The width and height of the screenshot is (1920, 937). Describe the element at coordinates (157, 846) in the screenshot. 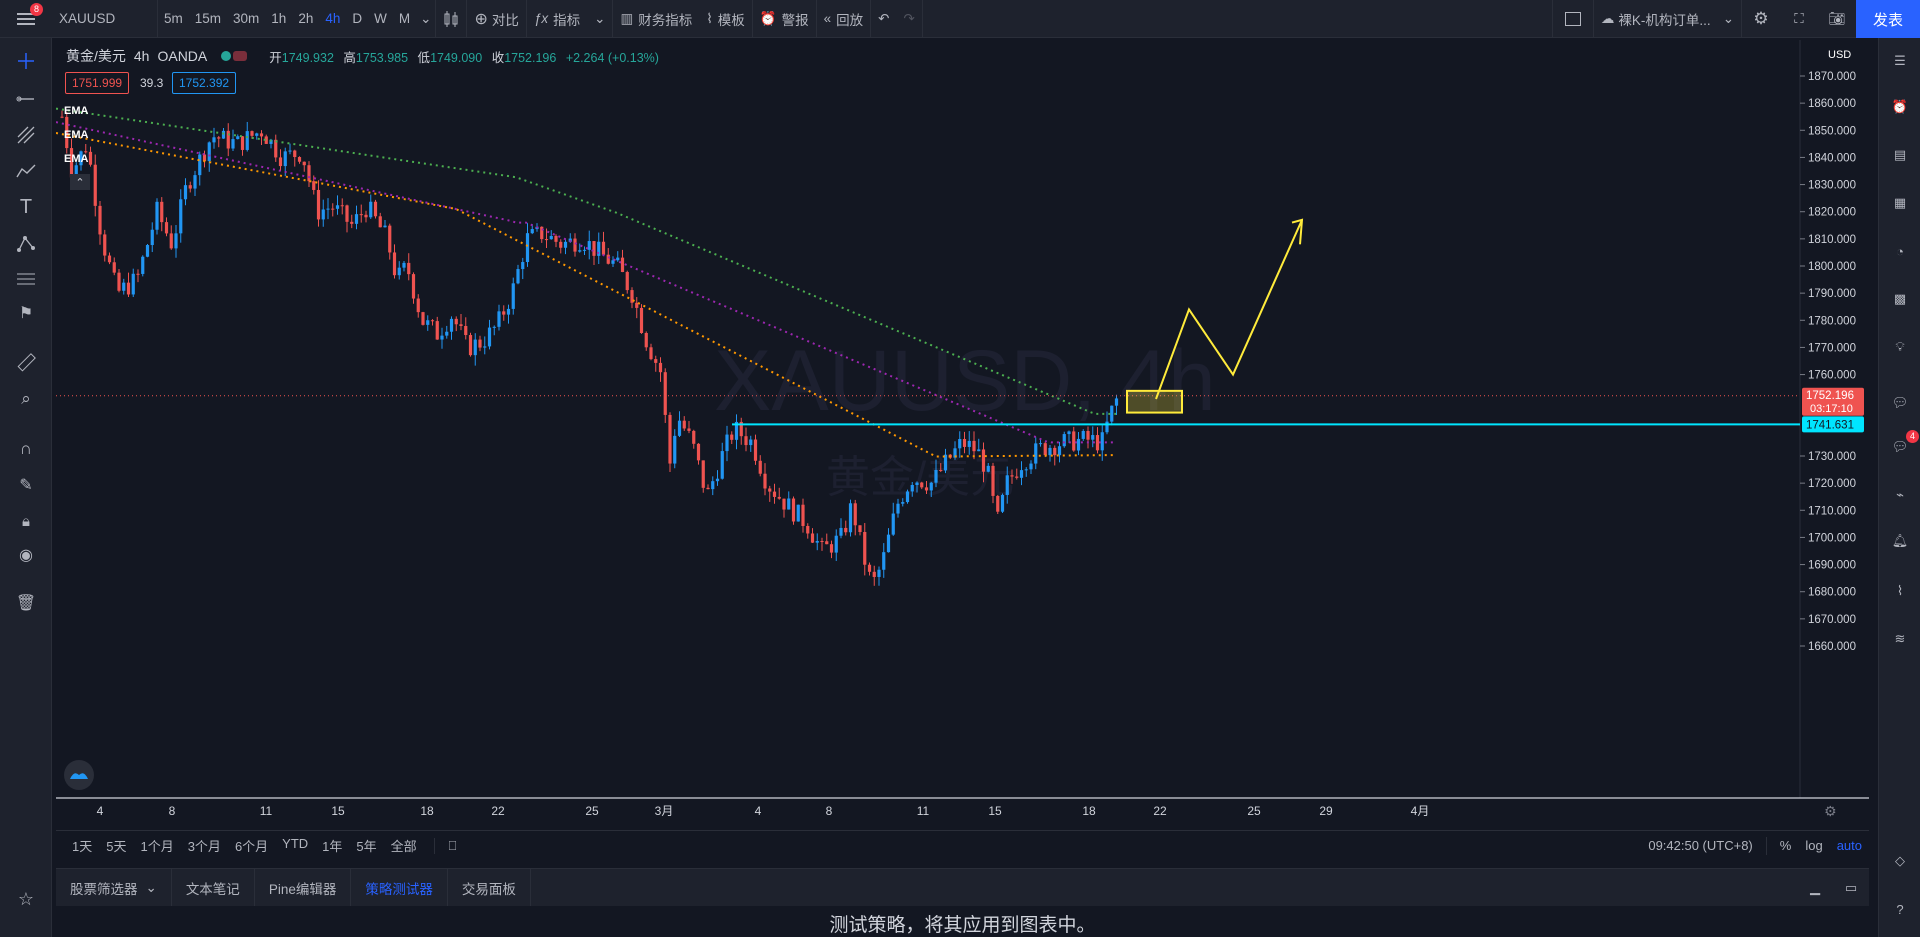

I see `range-2: 1个月` at that location.